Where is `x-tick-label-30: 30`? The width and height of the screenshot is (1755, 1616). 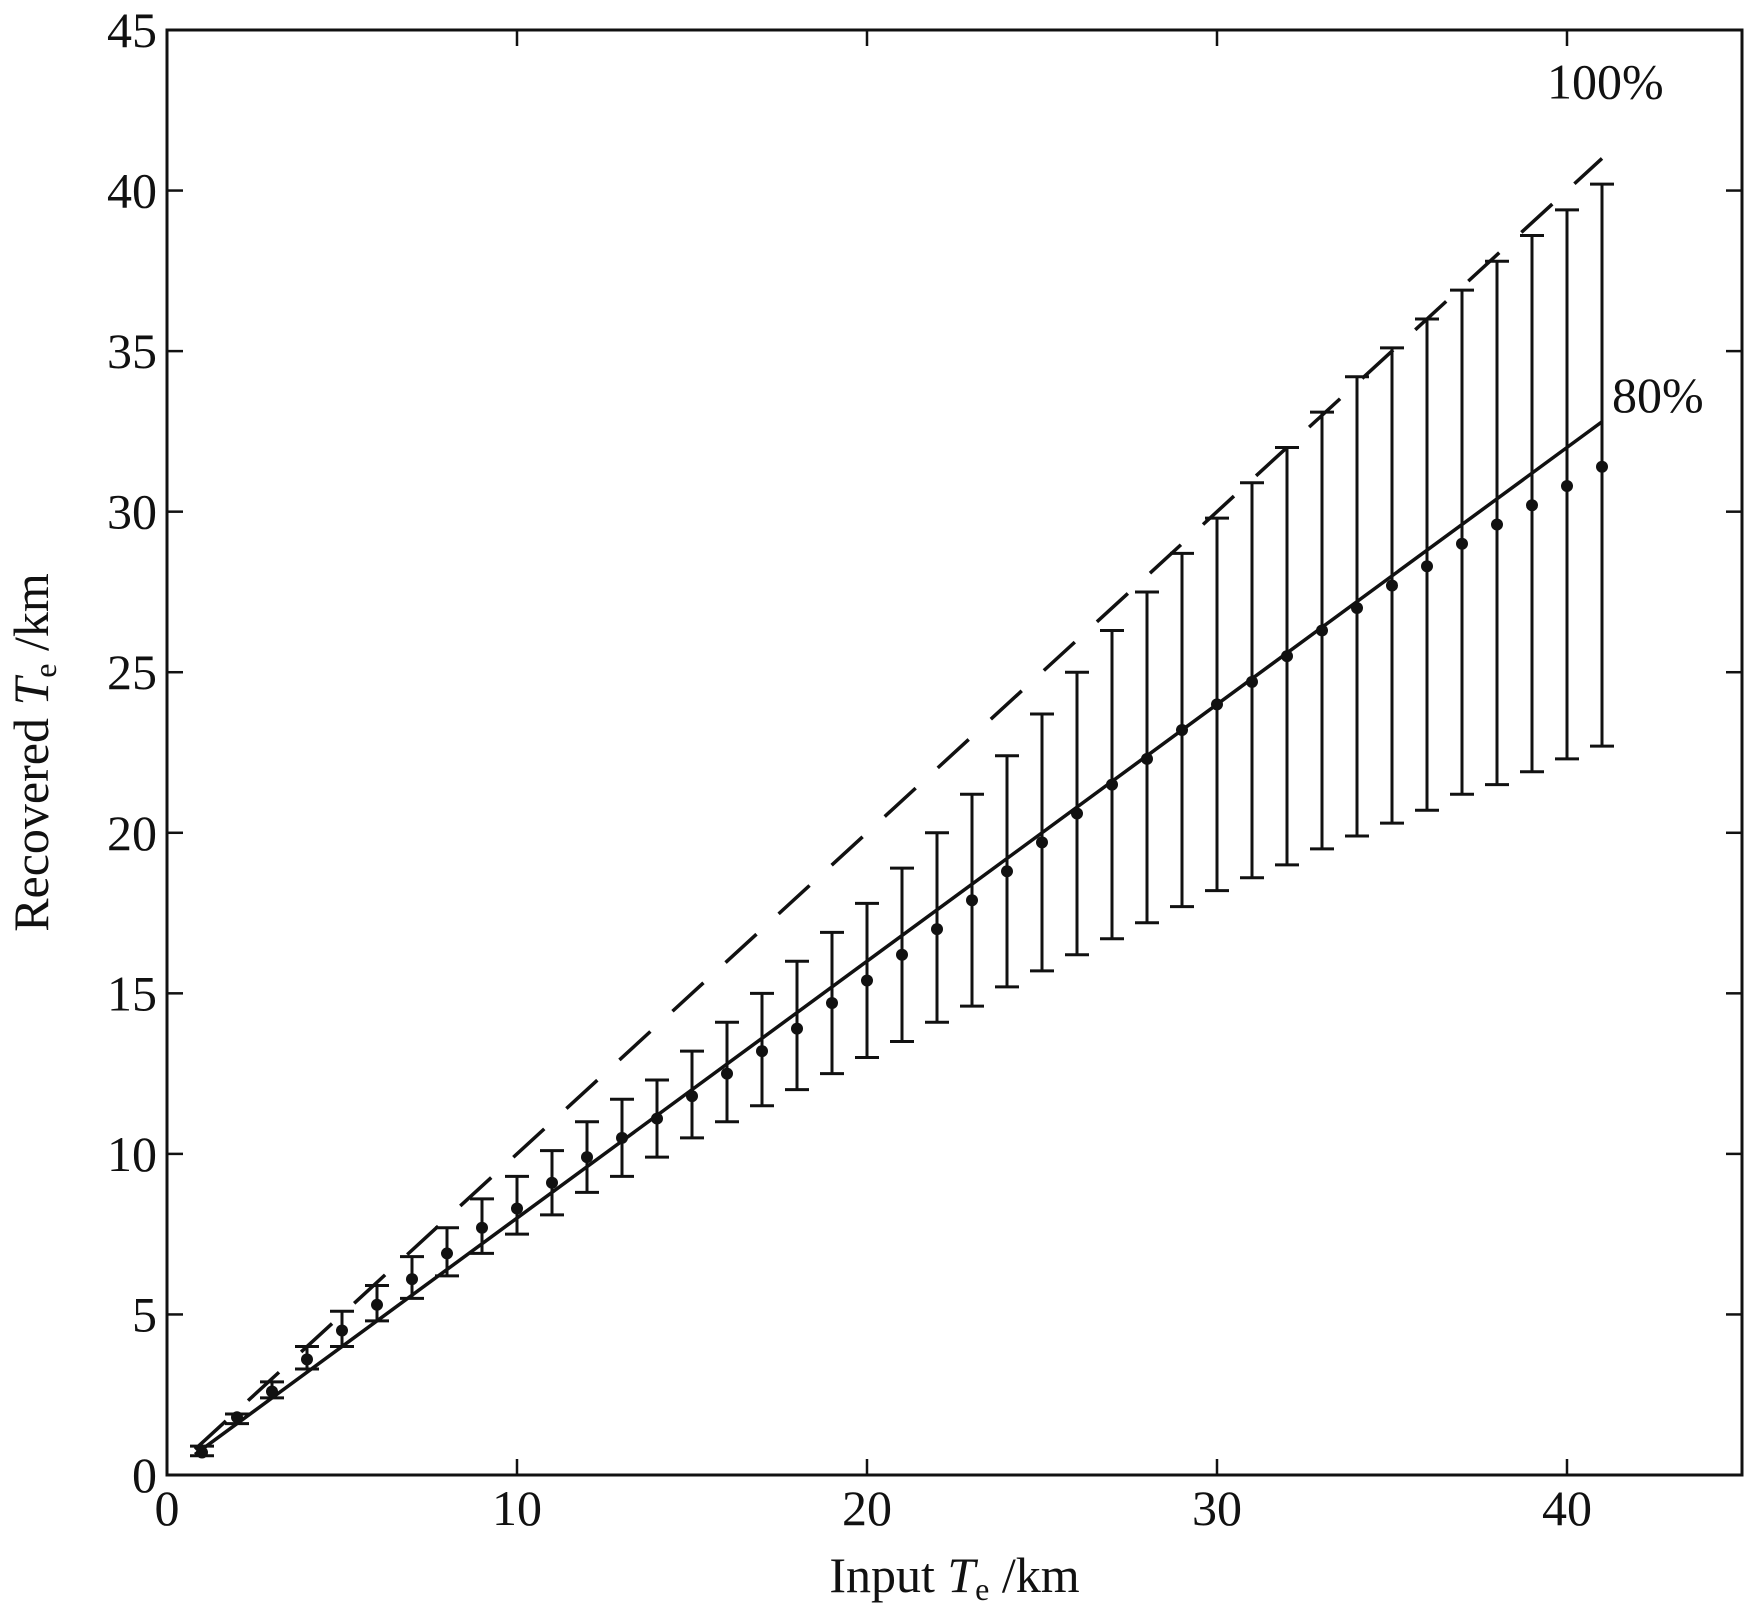
x-tick-label-30: 30 is located at coordinates (1217, 1508).